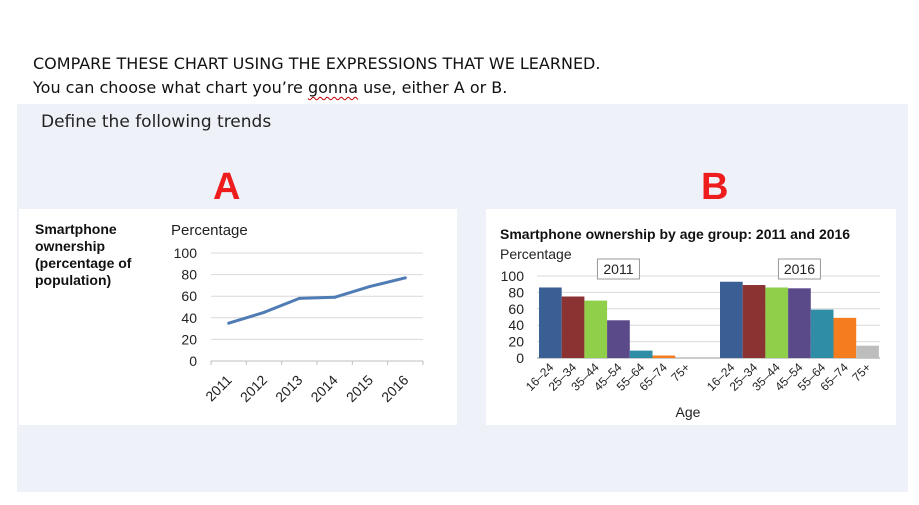 The height and width of the screenshot is (505, 919). What do you see at coordinates (189, 339) in the screenshot?
I see `chart-a-y-tick-label: 20` at bounding box center [189, 339].